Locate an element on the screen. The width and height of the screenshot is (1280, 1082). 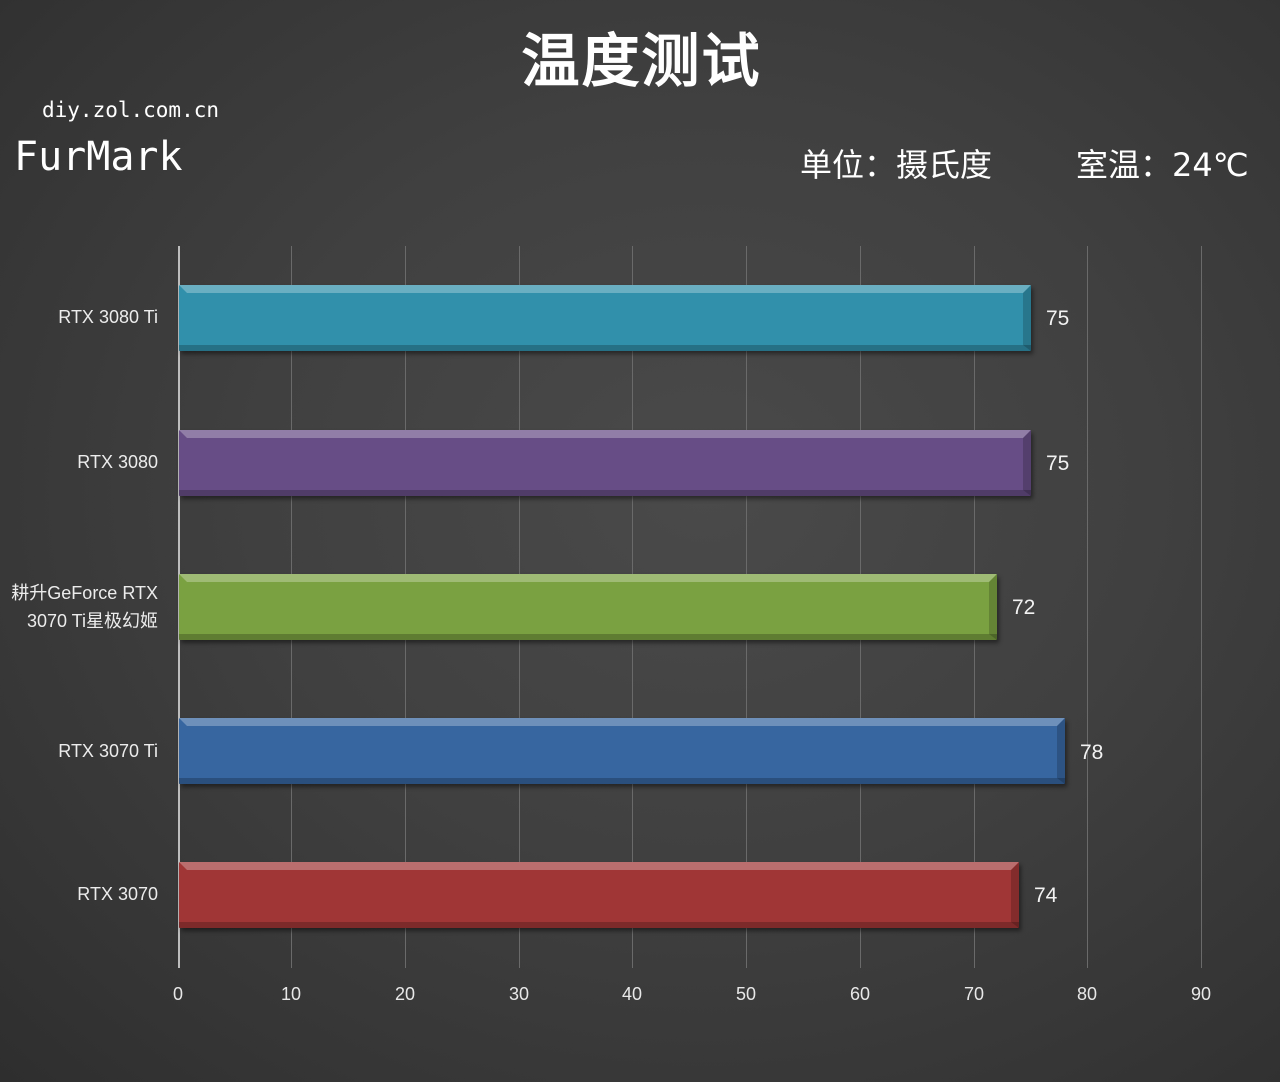
x-tick-10: 10 is located at coordinates (291, 994).